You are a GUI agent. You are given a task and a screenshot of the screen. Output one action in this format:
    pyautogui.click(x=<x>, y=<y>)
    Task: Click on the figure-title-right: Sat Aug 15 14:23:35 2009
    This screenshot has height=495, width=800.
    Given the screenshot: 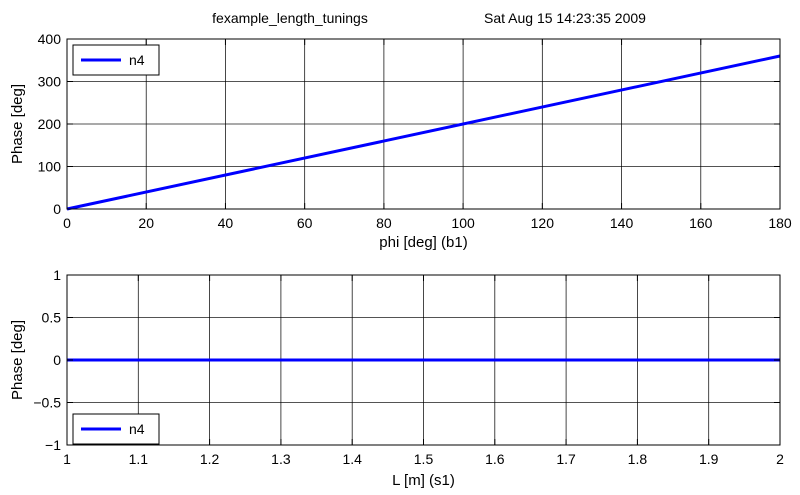 What is the action you would take?
    pyautogui.click(x=565, y=18)
    